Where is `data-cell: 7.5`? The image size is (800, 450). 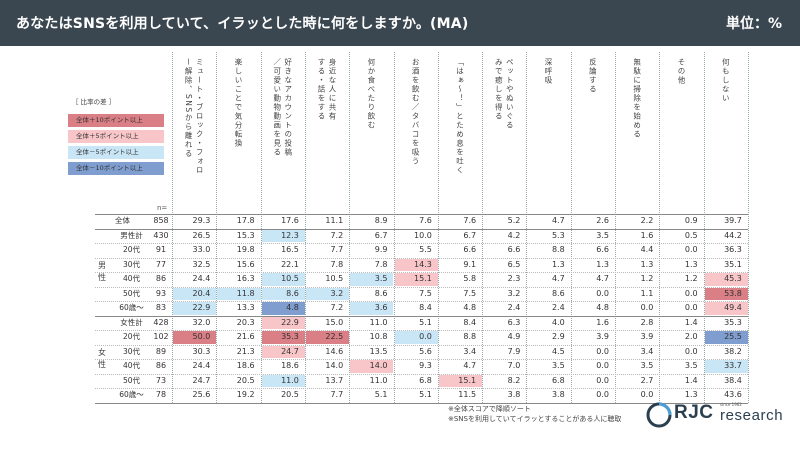
data-cell: 7.5 is located at coordinates (425, 293).